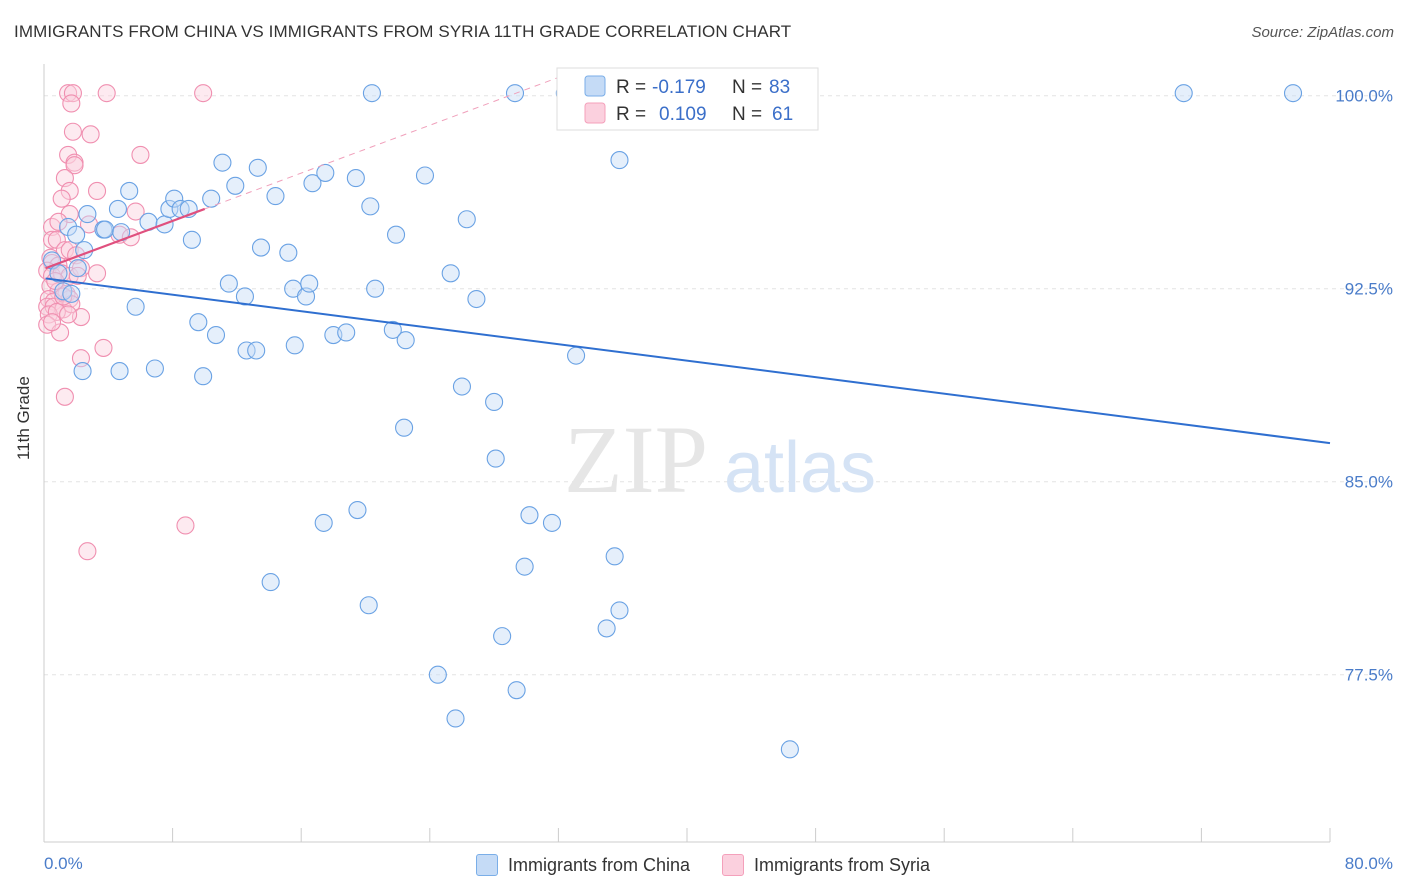 The height and width of the screenshot is (892, 1406). I want to click on legend-r-value-syria: 0.109, so click(683, 114).